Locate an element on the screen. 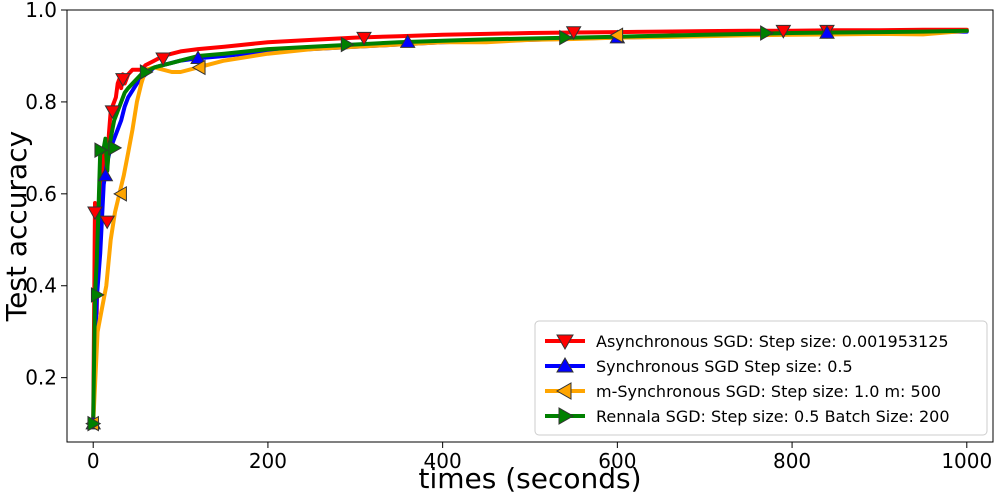 The height and width of the screenshot is (497, 997). legend-item-m-synchronous-sgd-step-size-1-0-m-500: m-Synchronous SGD: Step size: 1.0 m: 500 is located at coordinates (743, 391).